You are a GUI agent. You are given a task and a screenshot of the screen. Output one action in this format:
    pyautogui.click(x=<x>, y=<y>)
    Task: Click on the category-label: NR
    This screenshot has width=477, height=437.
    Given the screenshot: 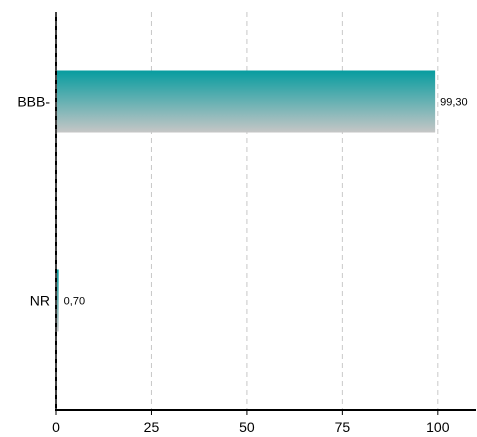 What is the action you would take?
    pyautogui.click(x=40, y=301)
    